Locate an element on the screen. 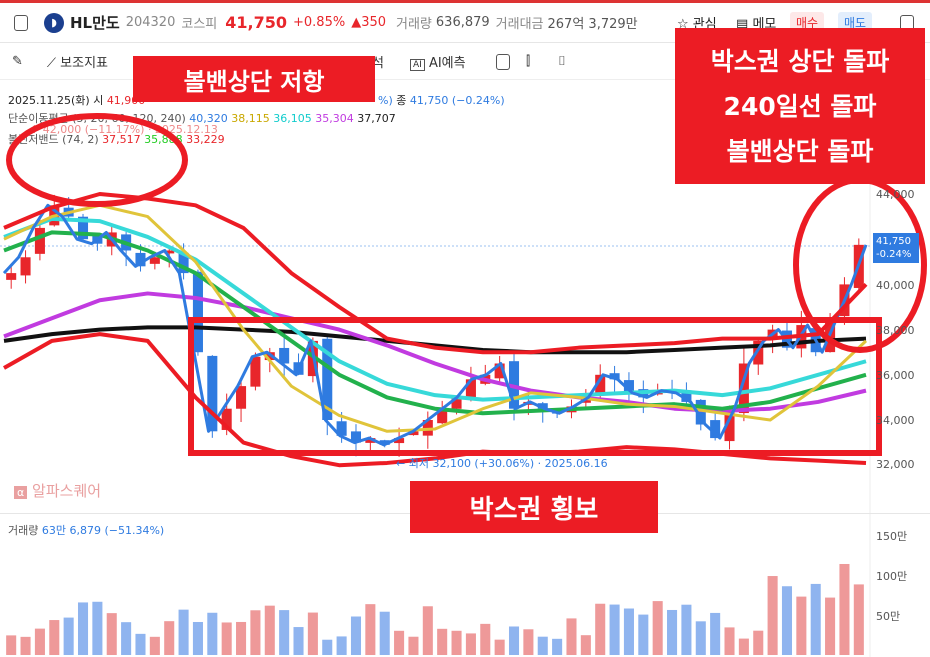 The height and width of the screenshot is (657, 930). breakout-line-1: 박스권 상단 돌파 is located at coordinates (800, 61).